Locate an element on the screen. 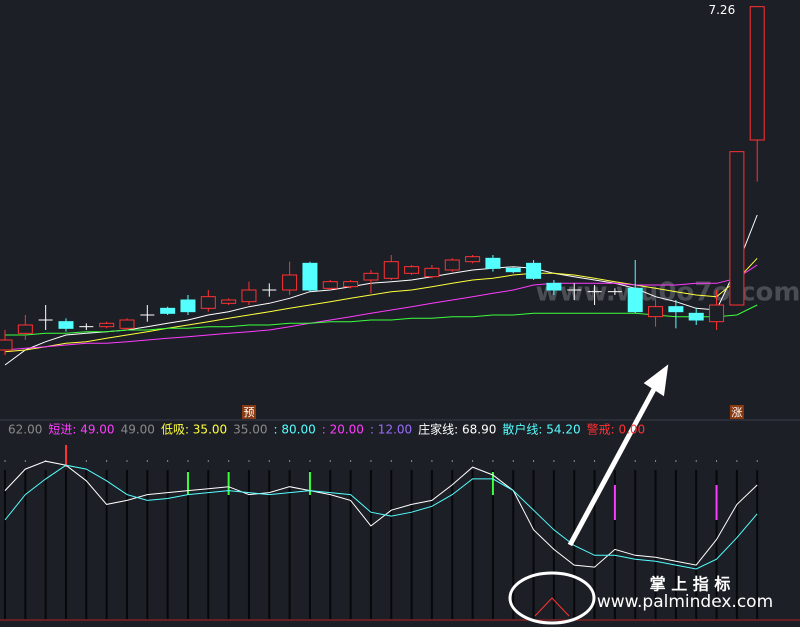 This screenshot has height=627, width=800. warning-shape is located at coordinates (552, 607).